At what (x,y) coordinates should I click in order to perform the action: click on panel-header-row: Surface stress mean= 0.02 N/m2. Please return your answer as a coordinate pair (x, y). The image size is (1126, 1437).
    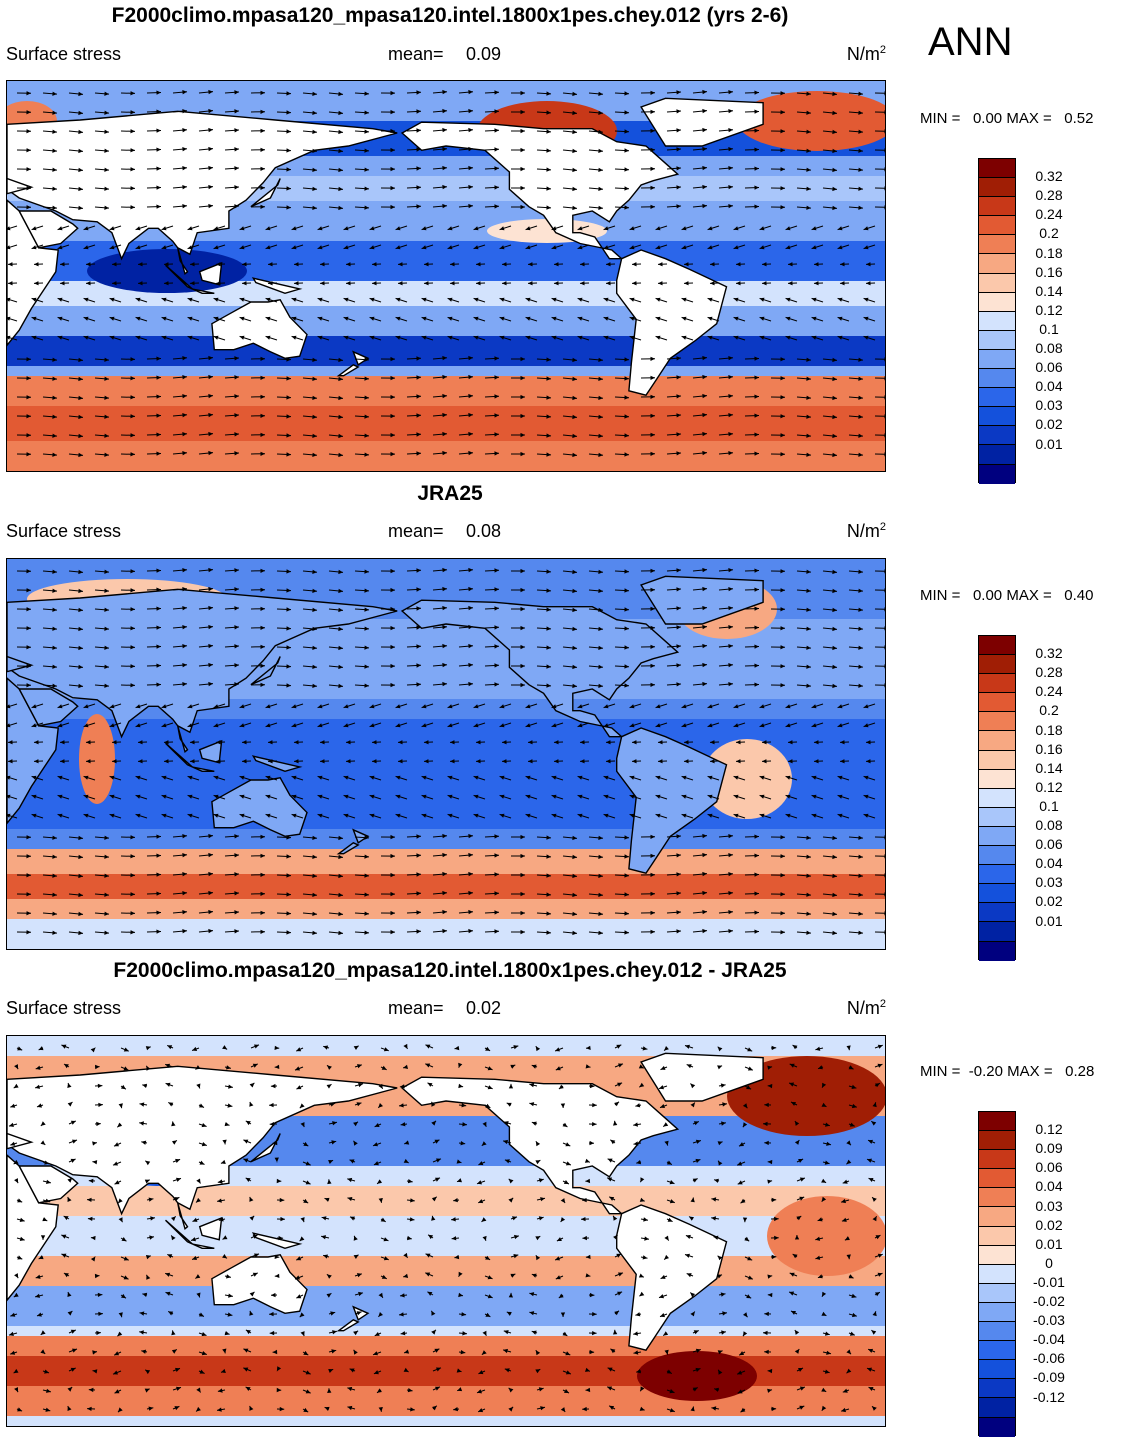
    Looking at the image, I should click on (446, 1010).